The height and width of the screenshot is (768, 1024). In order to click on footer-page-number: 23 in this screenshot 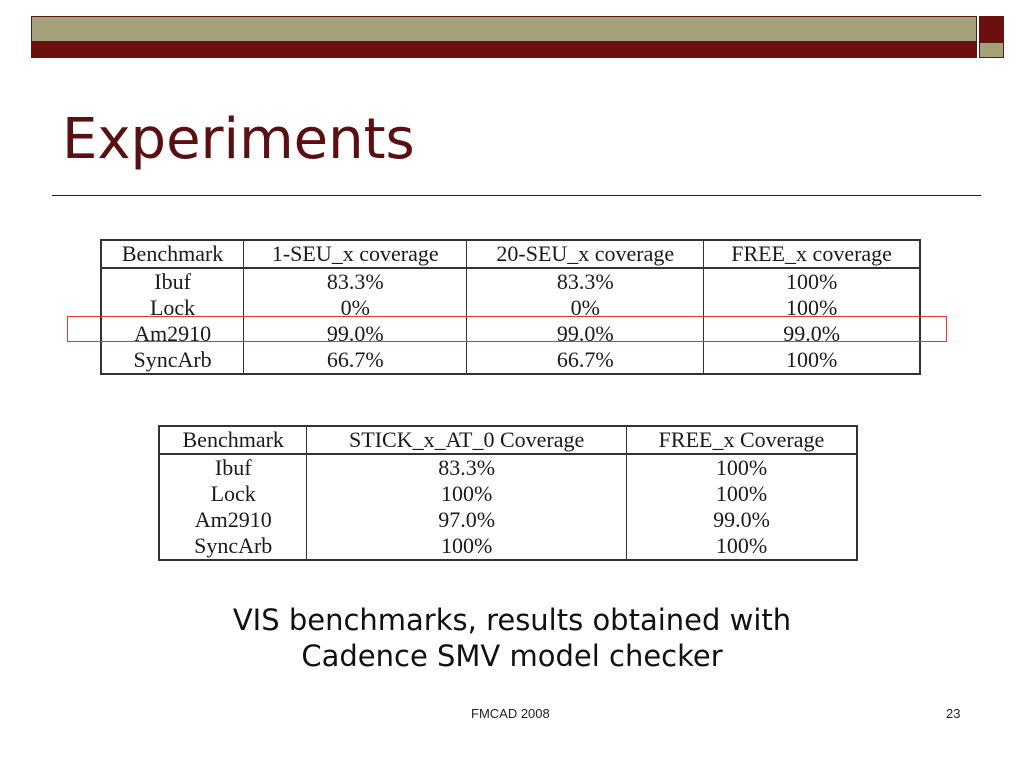, I will do `click(953, 713)`.